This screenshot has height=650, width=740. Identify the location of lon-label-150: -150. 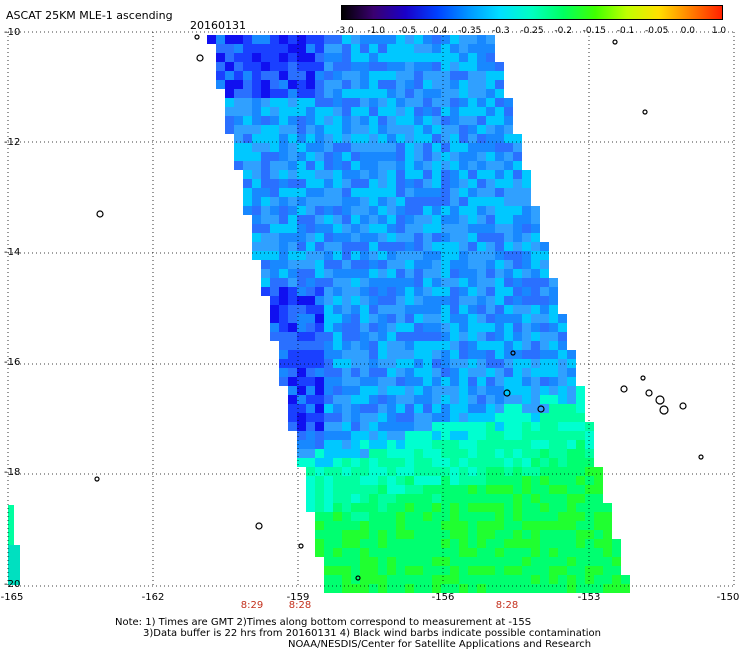
(728, 597).